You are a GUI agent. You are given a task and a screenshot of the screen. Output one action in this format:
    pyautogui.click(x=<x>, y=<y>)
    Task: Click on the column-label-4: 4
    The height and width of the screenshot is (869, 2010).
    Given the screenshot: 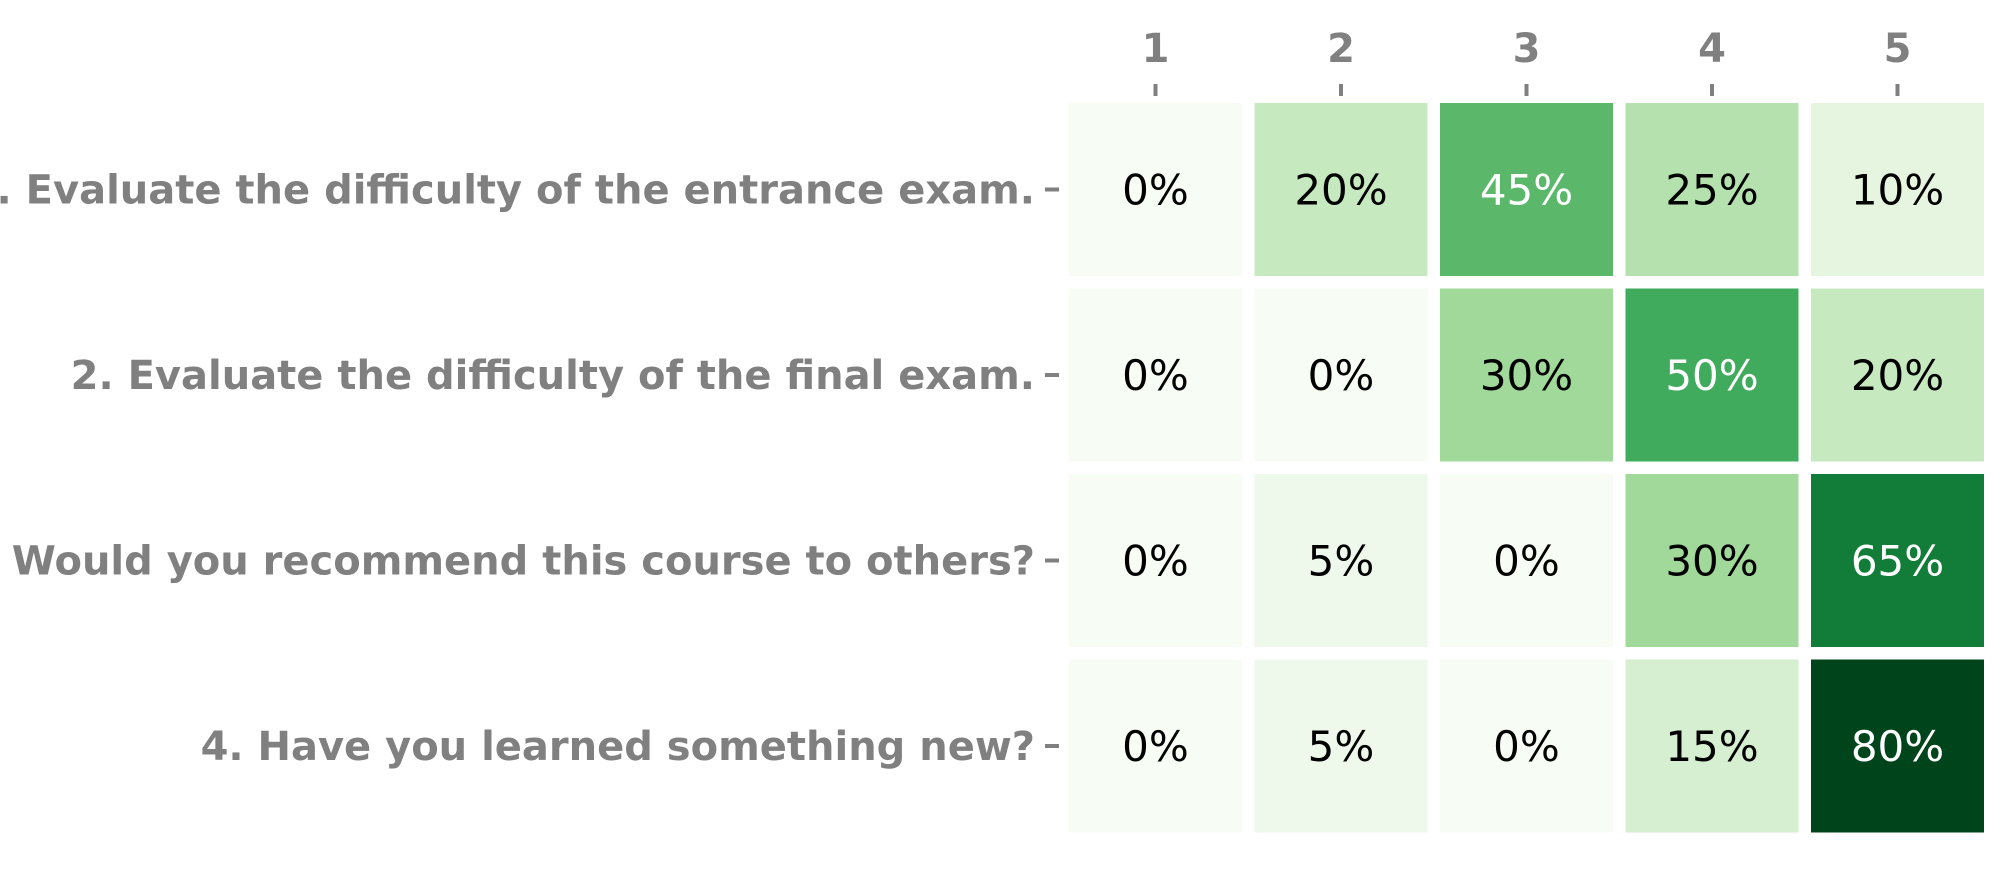 What is the action you would take?
    pyautogui.click(x=1712, y=49)
    